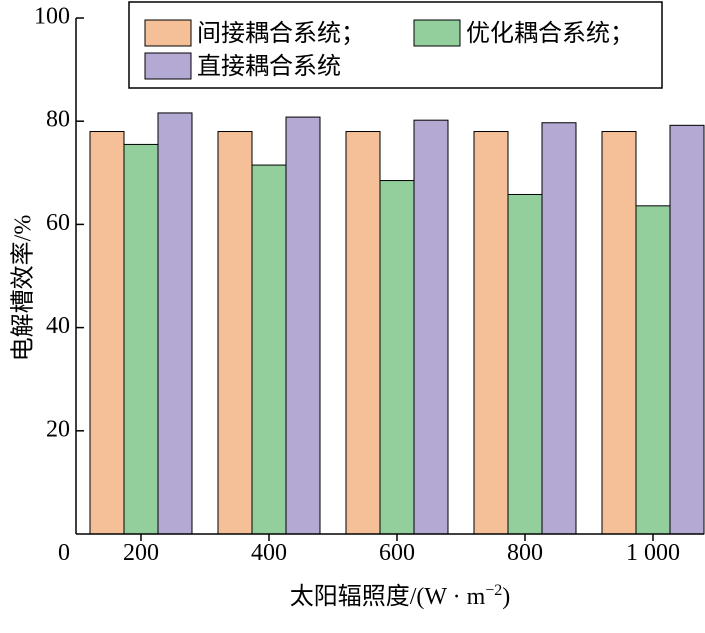 This screenshot has width=705, height=633. I want to click on bar-s0-c0, so click(107, 333).